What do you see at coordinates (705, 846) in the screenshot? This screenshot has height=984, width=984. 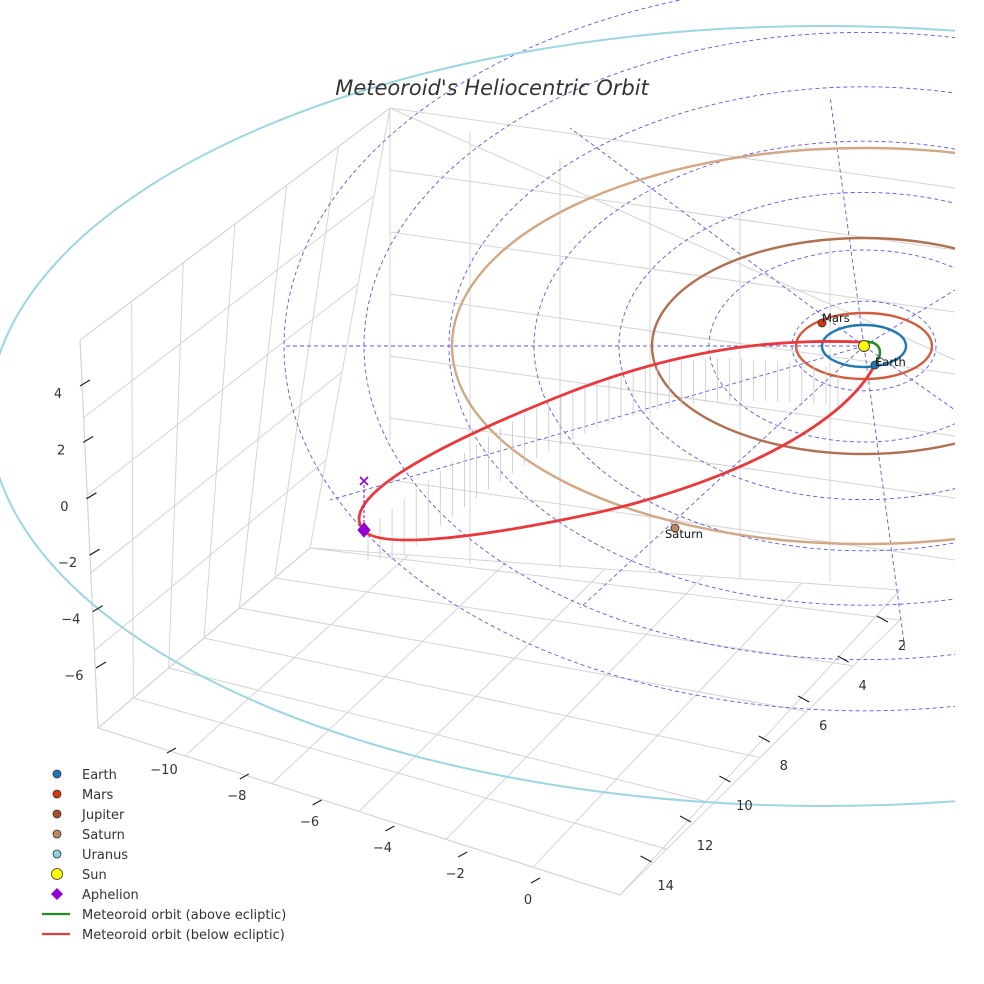 I see `y-tick-label: 12` at bounding box center [705, 846].